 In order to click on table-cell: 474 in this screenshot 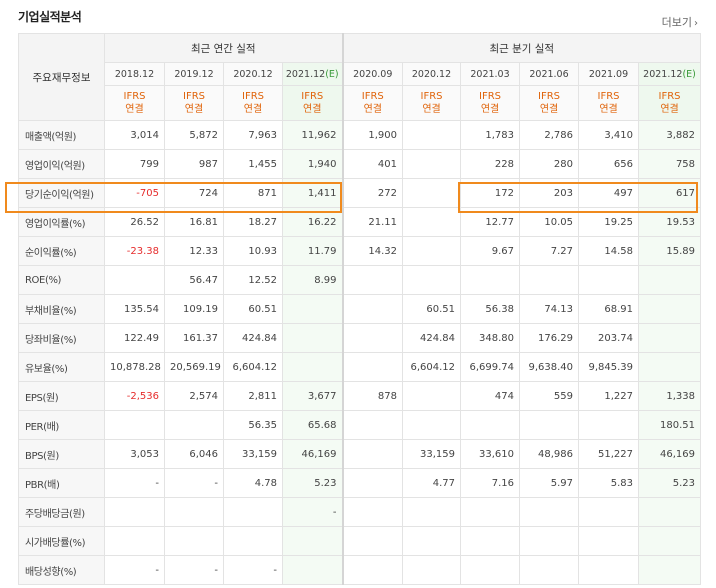, I will do `click(490, 396)`.